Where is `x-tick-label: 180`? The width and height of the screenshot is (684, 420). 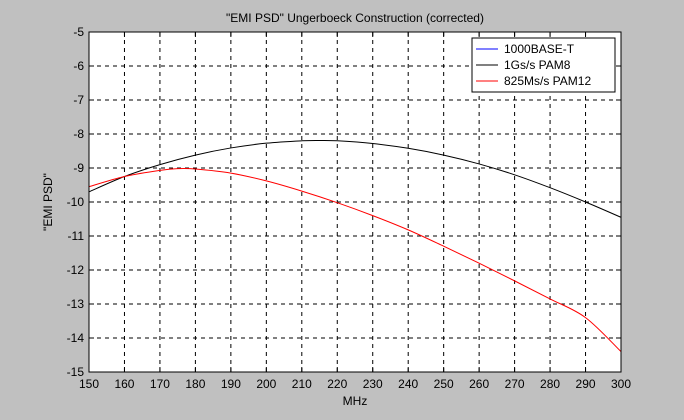
x-tick-label: 180 is located at coordinates (195, 384).